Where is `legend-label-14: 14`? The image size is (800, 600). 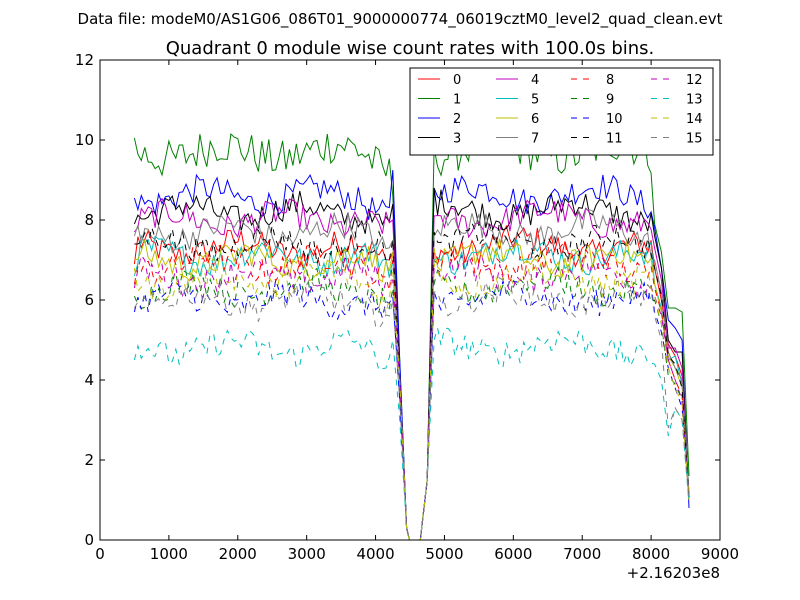 legend-label-14: 14 is located at coordinates (694, 119).